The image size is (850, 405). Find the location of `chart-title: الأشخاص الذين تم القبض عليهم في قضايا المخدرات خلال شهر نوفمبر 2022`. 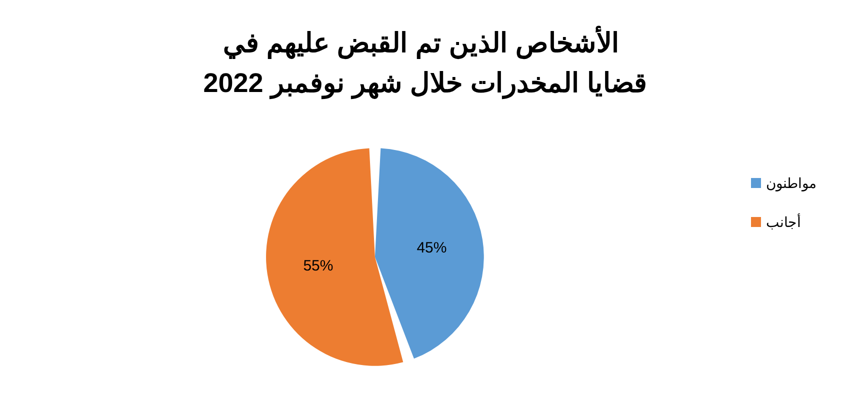

chart-title: الأشخاص الذين تم القبض عليهم في قضايا المخدرات خلال شهر نوفمبر 2022 is located at coordinates (425, 63).